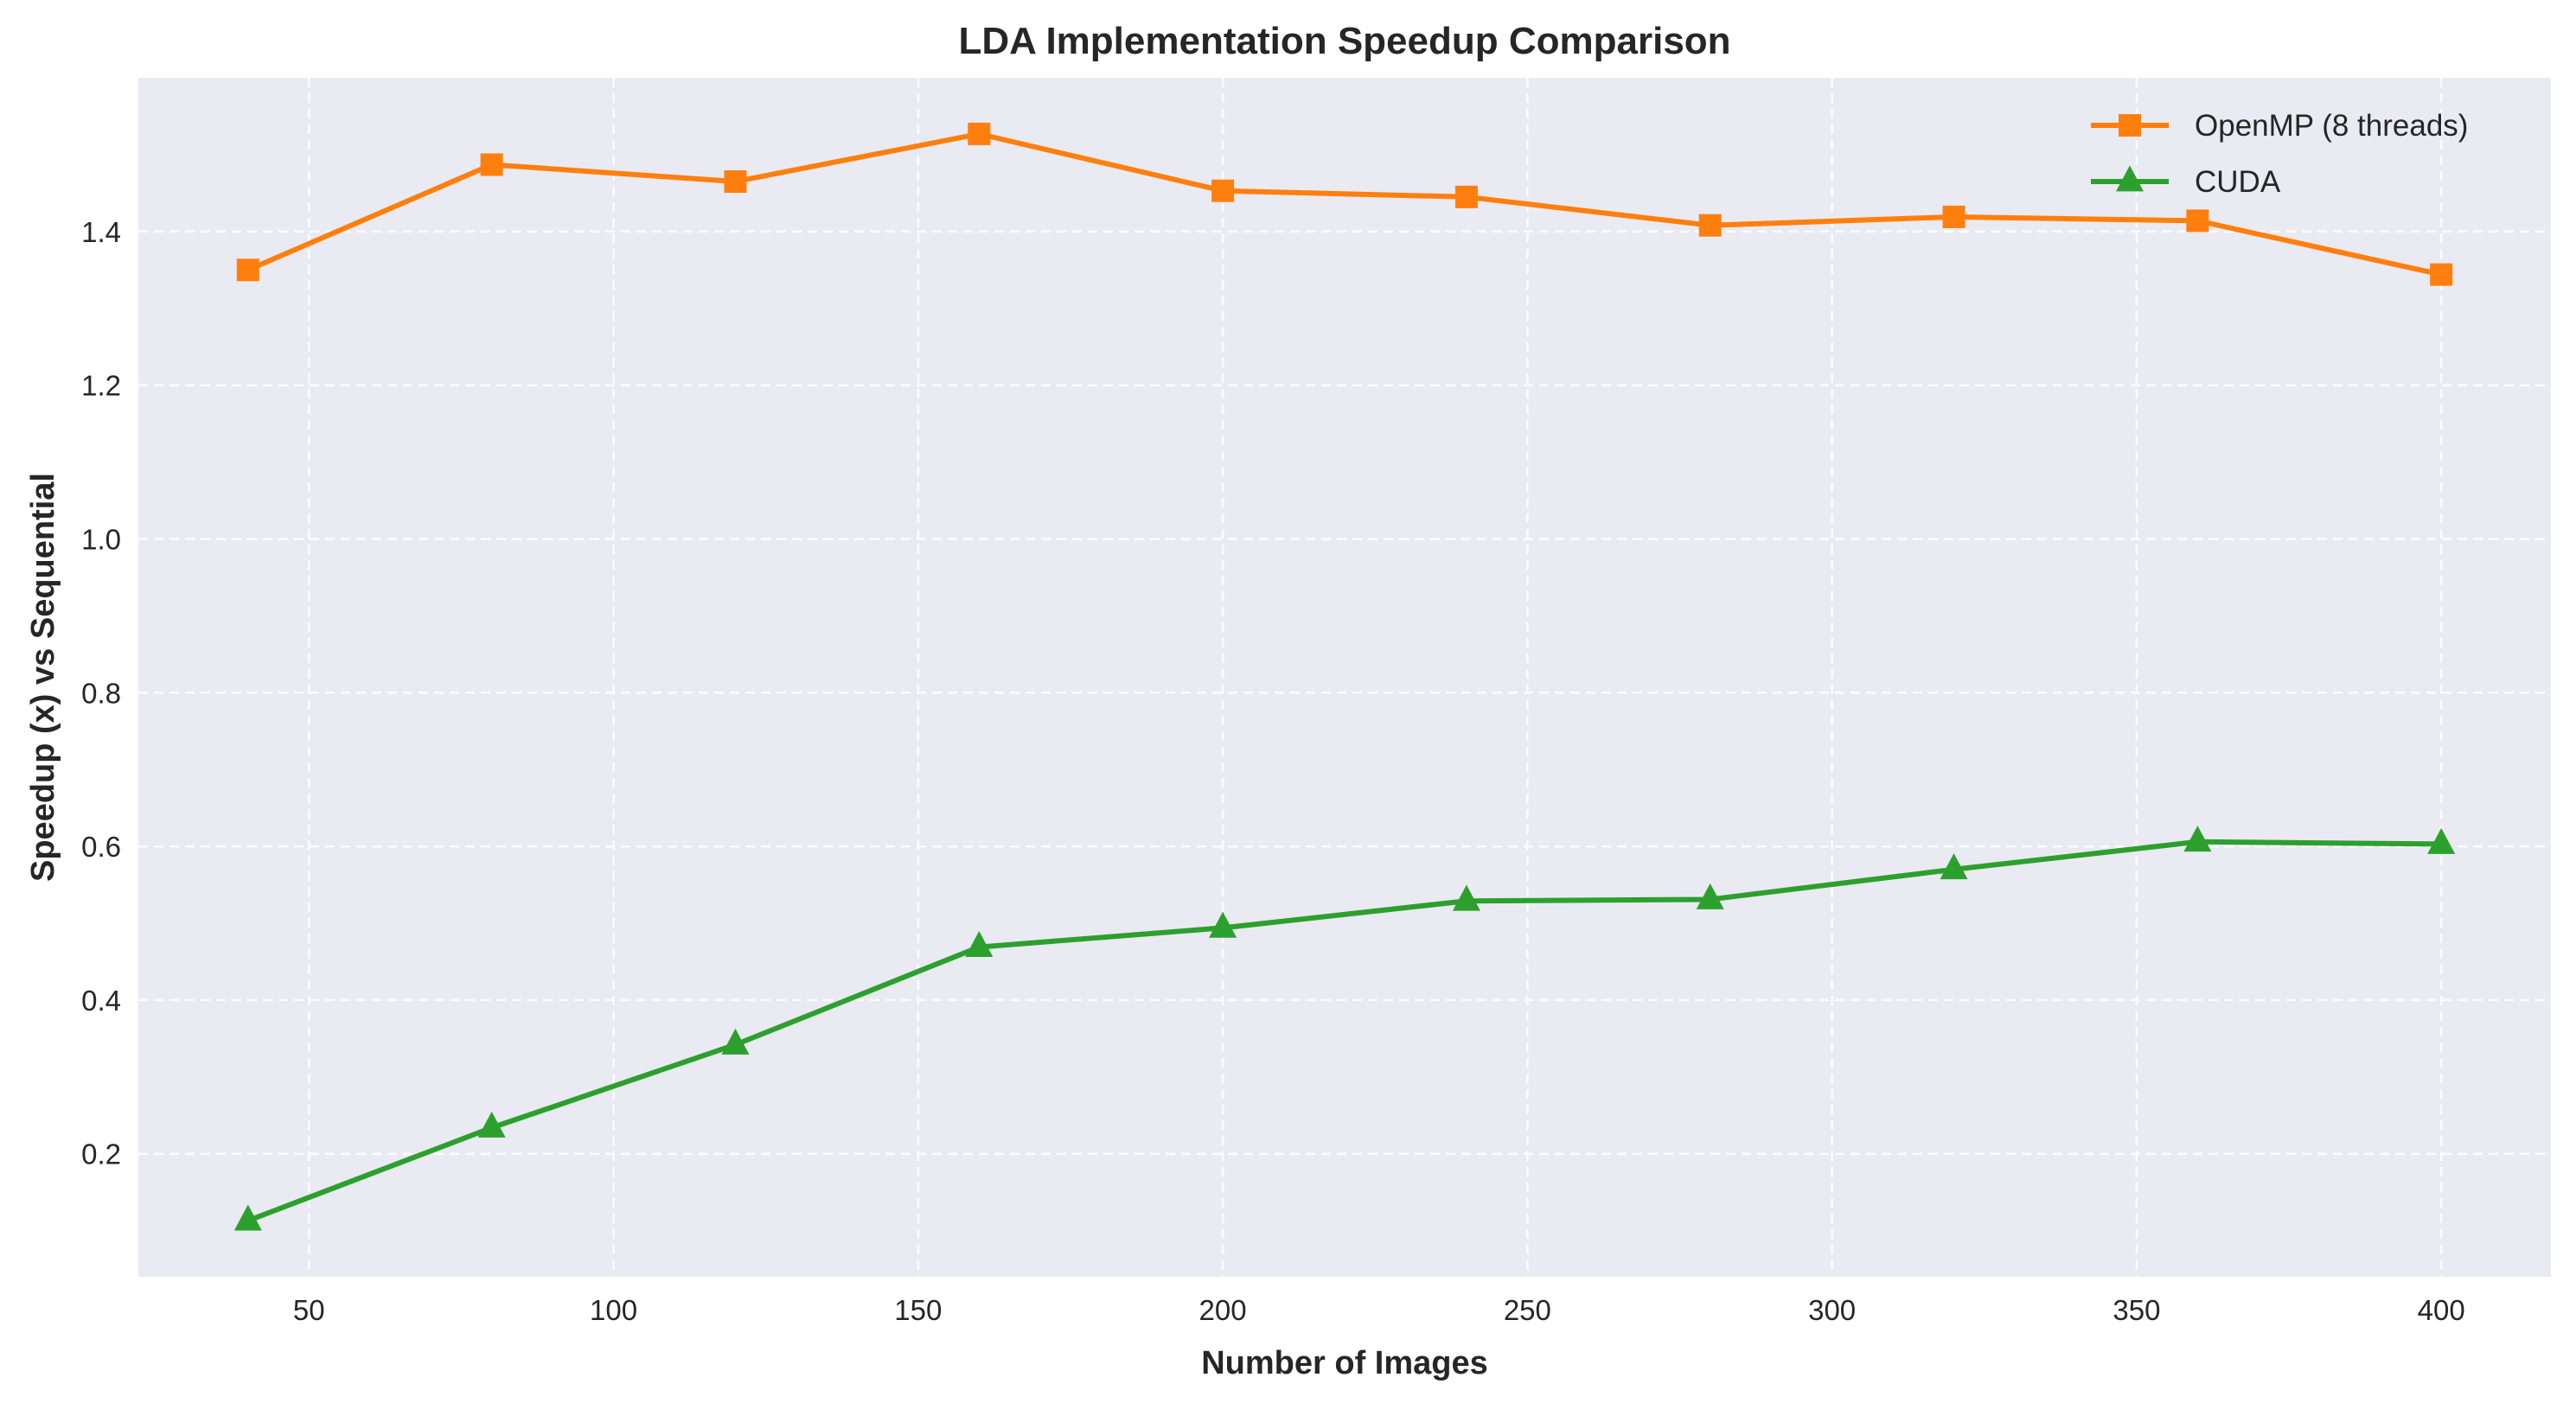 This screenshot has height=1403, width=2576. Describe the element at coordinates (101, 1154) in the screenshot. I see `y-tick-label: 0.2` at that location.